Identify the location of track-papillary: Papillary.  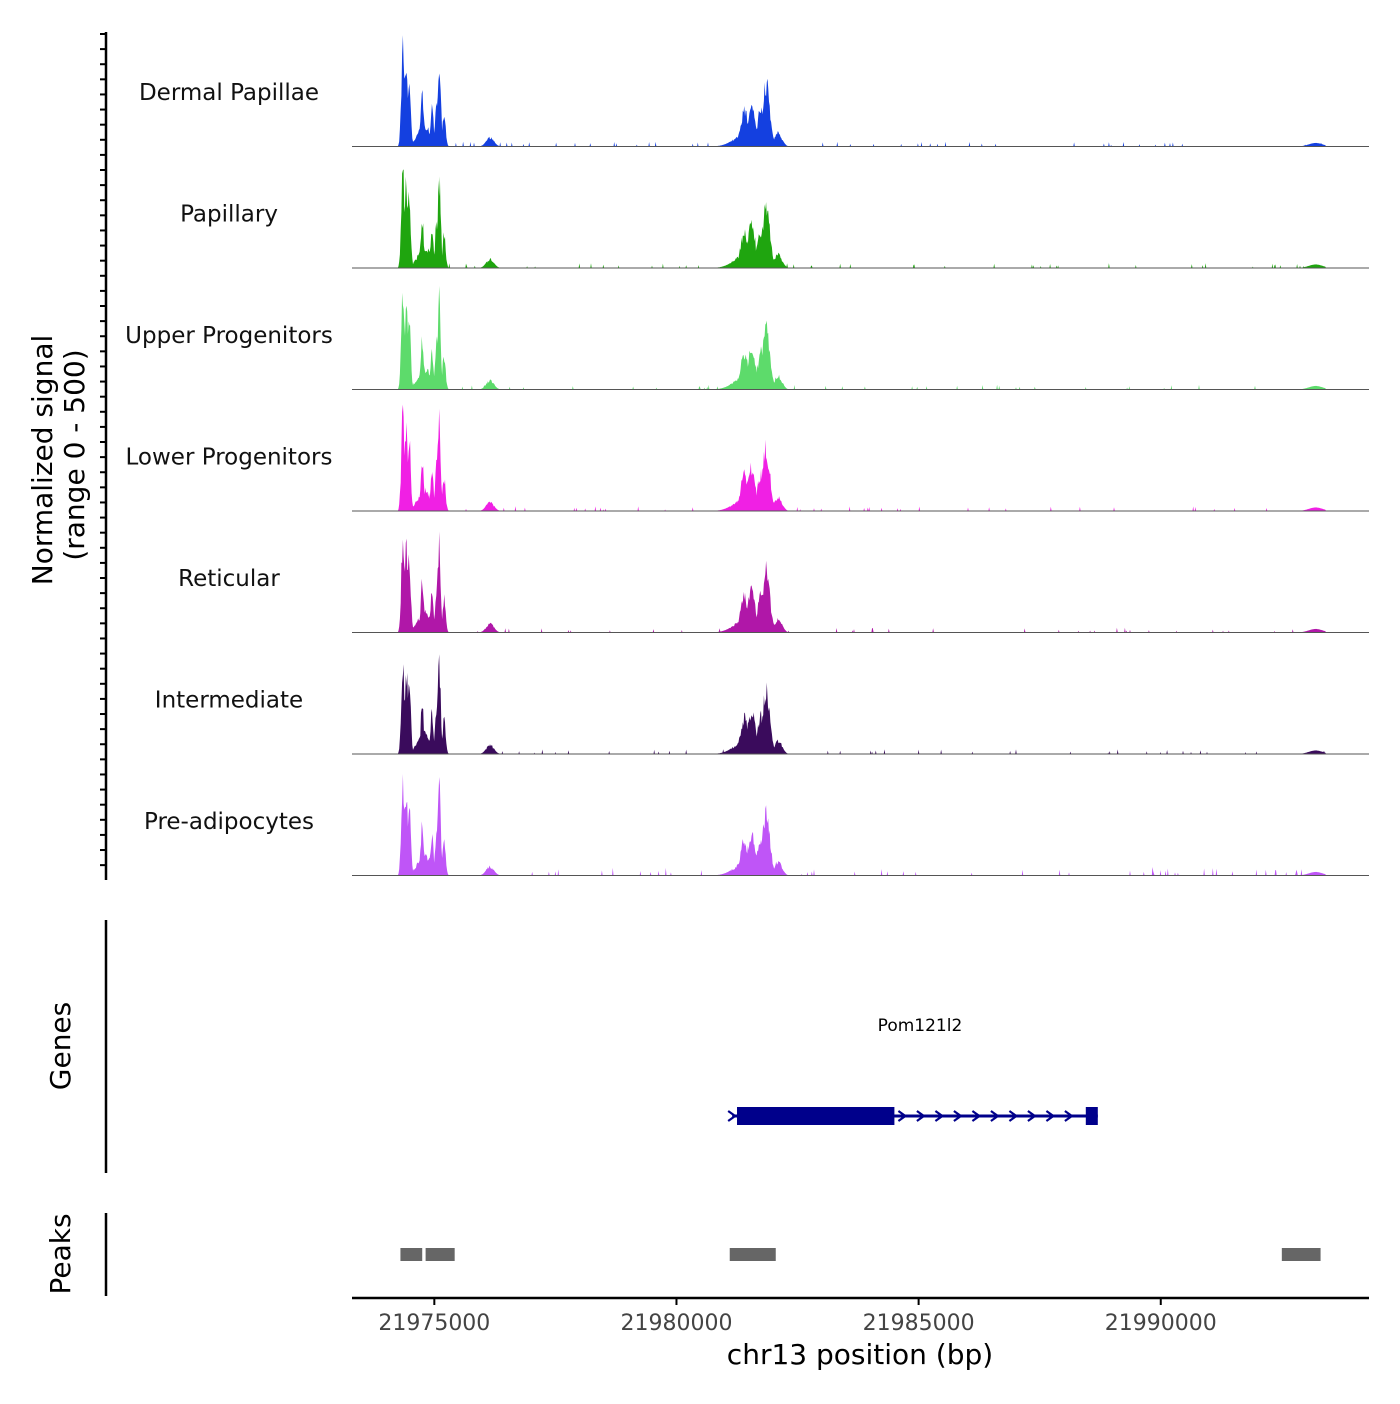
(774, 219).